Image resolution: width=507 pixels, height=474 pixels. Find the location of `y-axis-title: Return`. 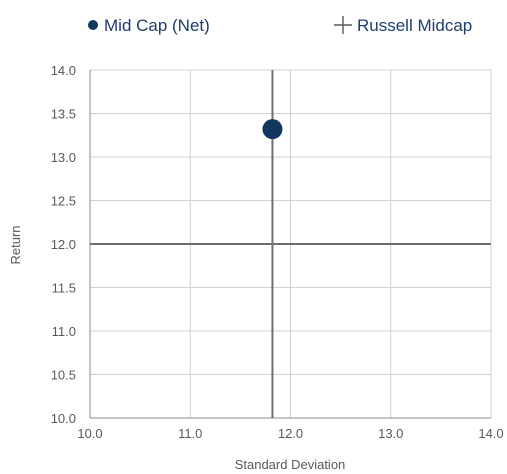

y-axis-title: Return is located at coordinates (15, 244).